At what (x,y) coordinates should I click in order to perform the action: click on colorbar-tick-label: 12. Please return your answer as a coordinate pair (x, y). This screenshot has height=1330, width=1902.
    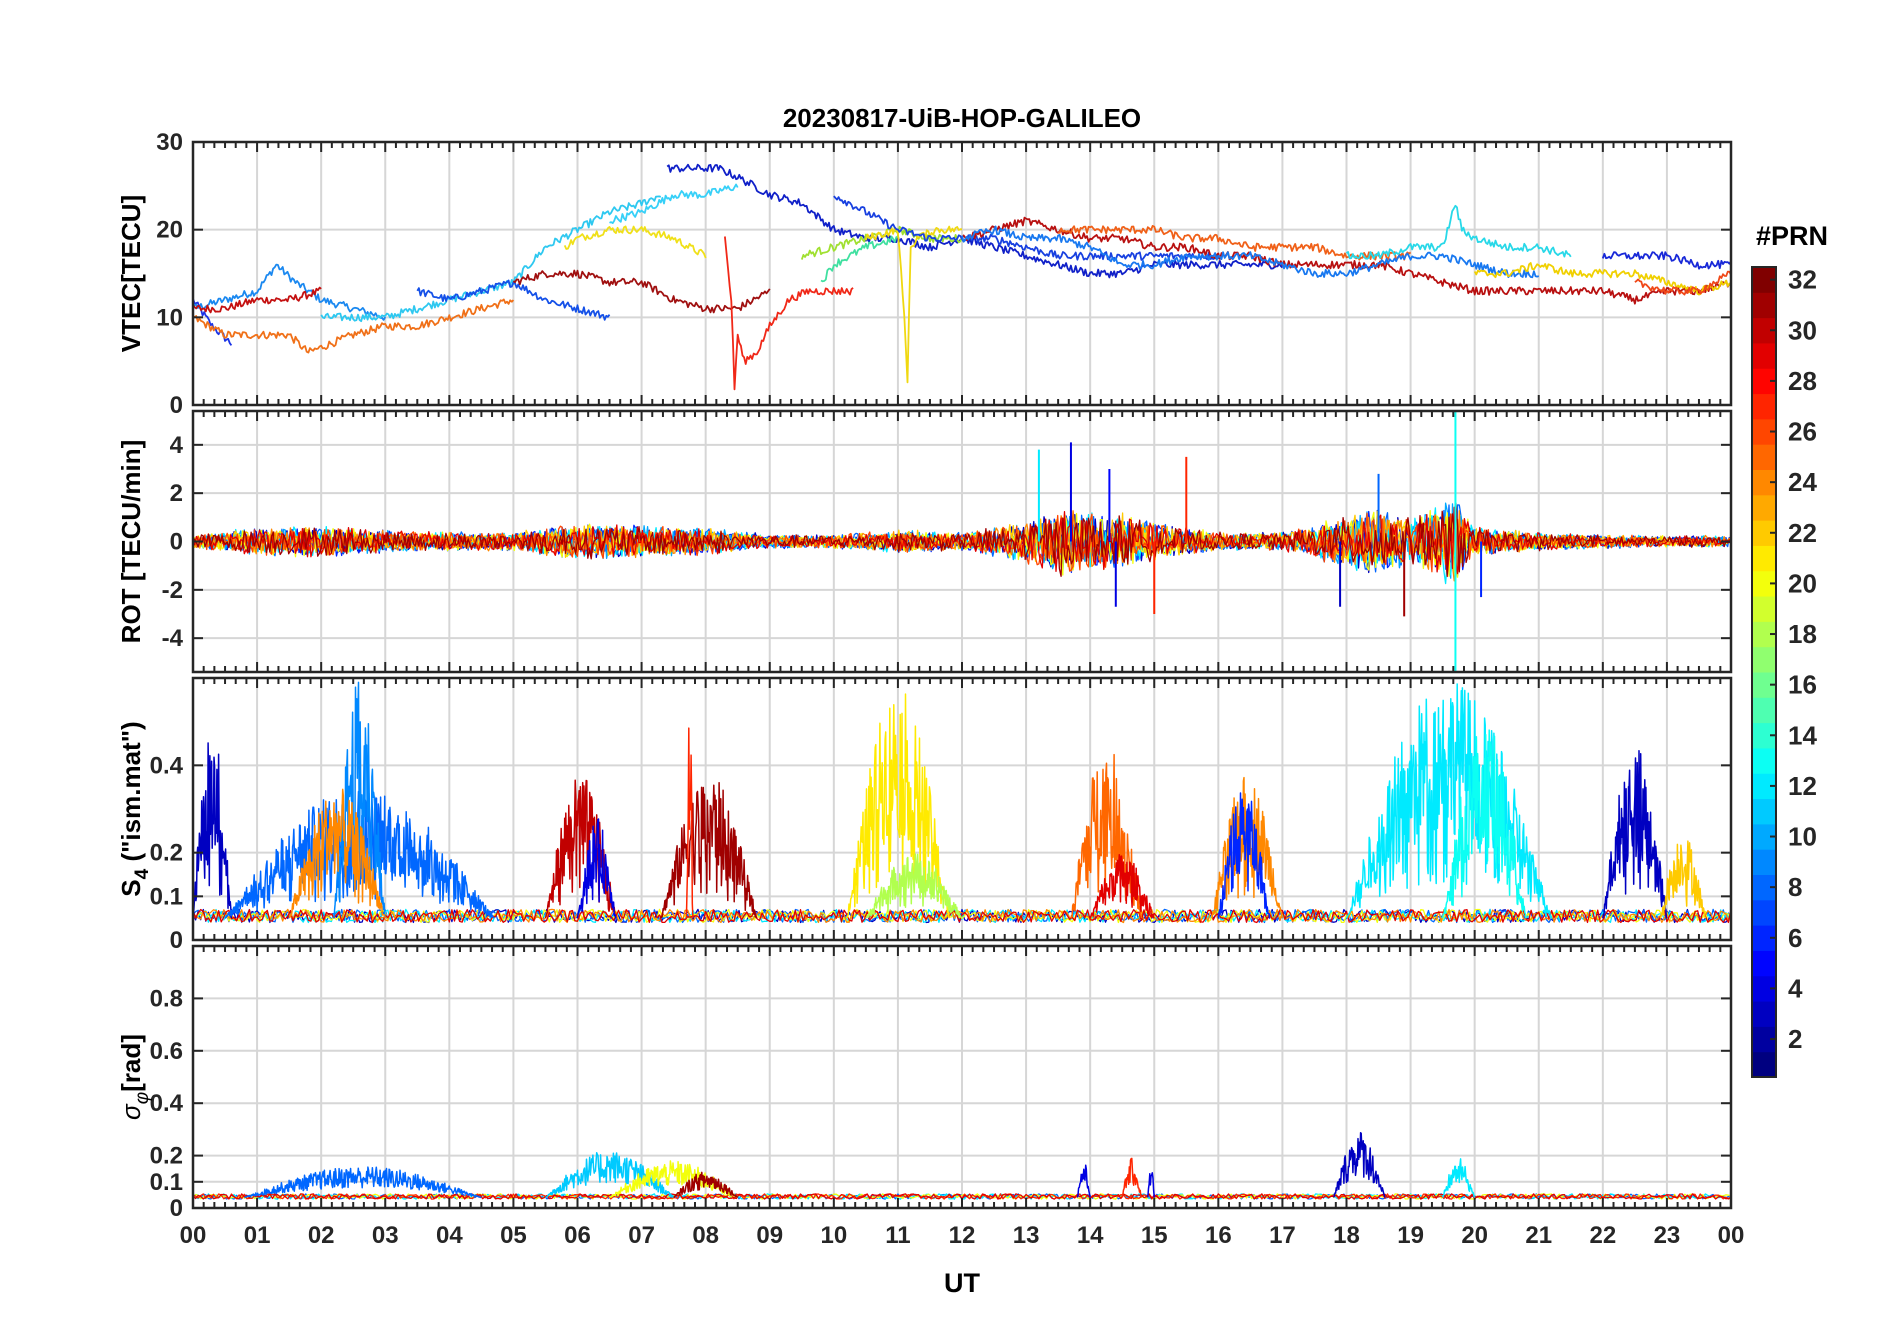
    Looking at the image, I should click on (1802, 786).